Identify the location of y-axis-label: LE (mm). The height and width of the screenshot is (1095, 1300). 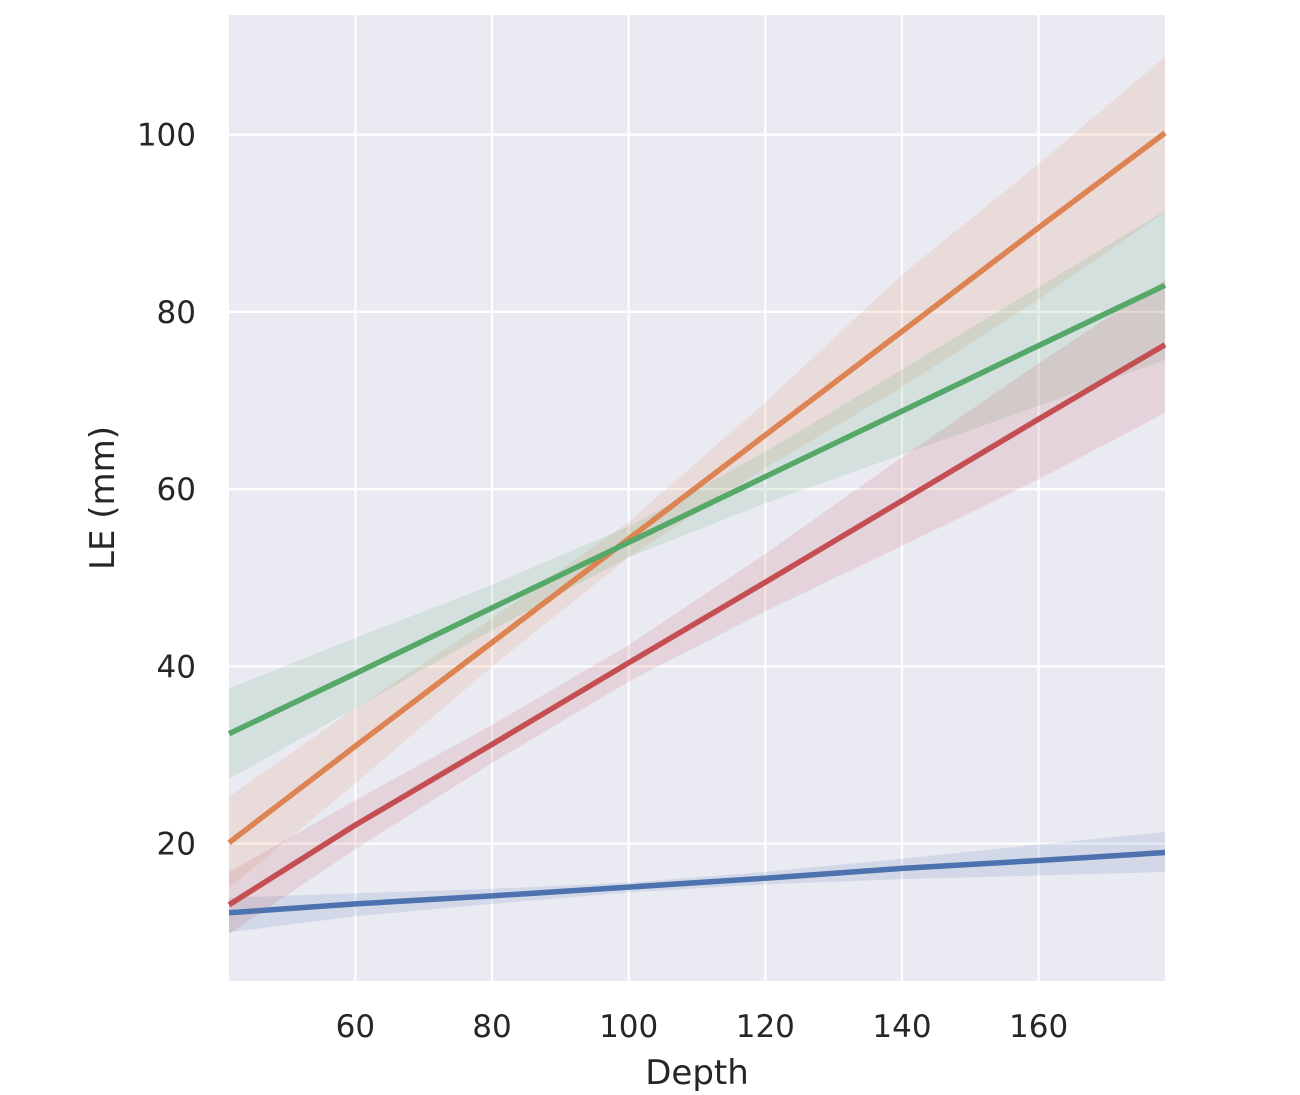
(103, 498).